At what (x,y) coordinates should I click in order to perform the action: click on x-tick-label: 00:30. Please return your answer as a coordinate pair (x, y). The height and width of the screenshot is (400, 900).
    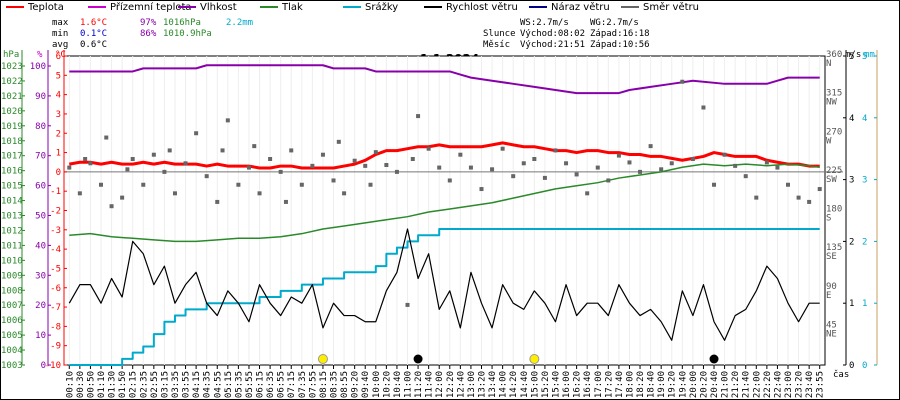
    Looking at the image, I should click on (81, 384).